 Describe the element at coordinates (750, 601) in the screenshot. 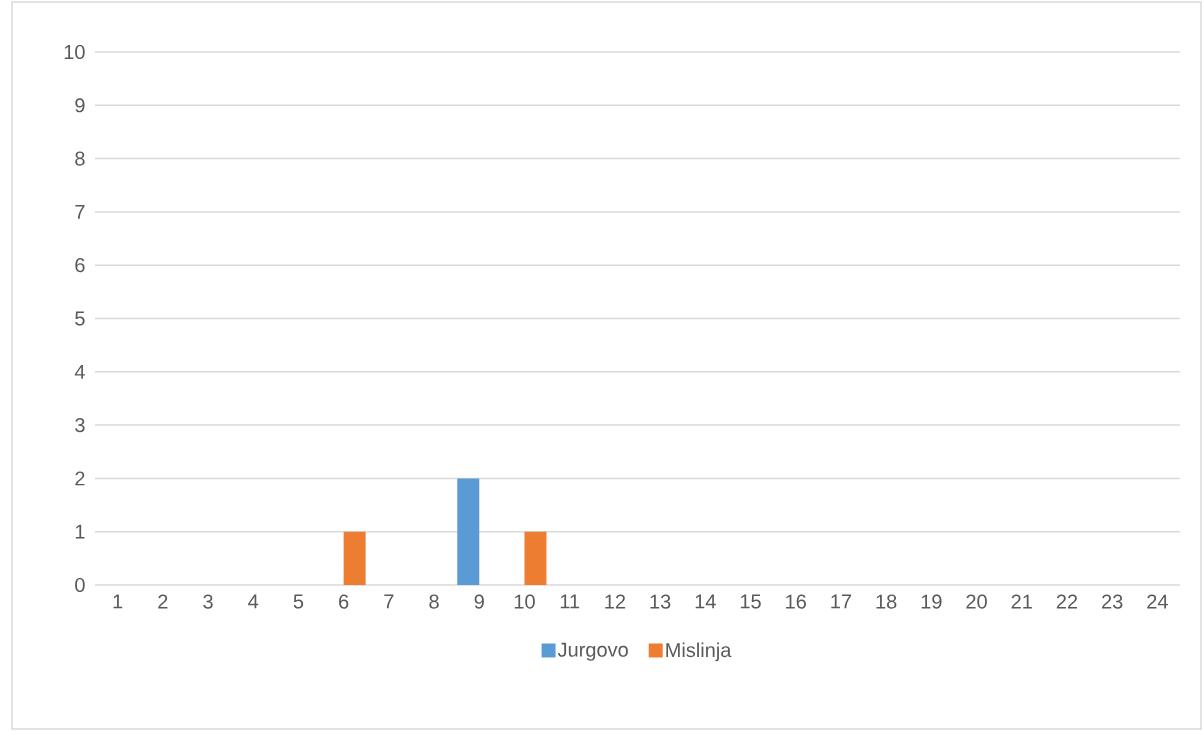

I see `x-tick-label: 15` at that location.